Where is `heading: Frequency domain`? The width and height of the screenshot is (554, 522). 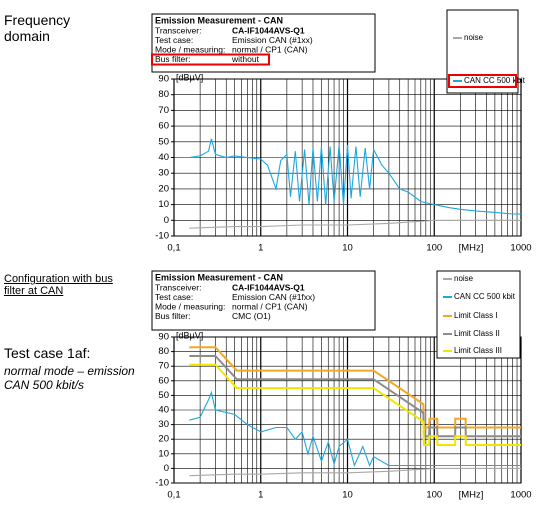
heading: Frequency domain is located at coordinates (37, 28).